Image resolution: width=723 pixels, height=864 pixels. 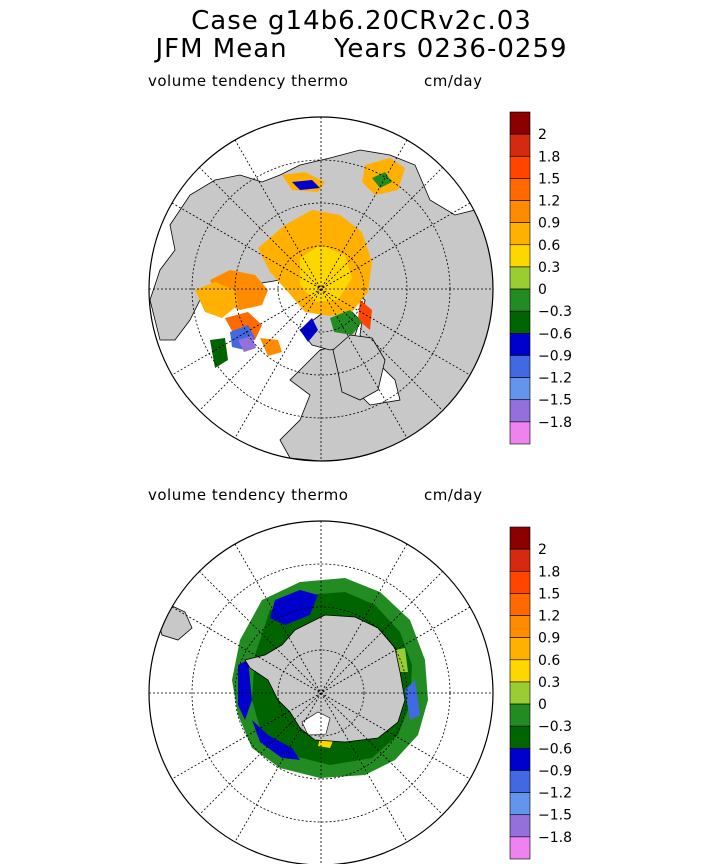 What do you see at coordinates (549, 572) in the screenshot?
I see `south-colorbar-tick-label: 1.8` at bounding box center [549, 572].